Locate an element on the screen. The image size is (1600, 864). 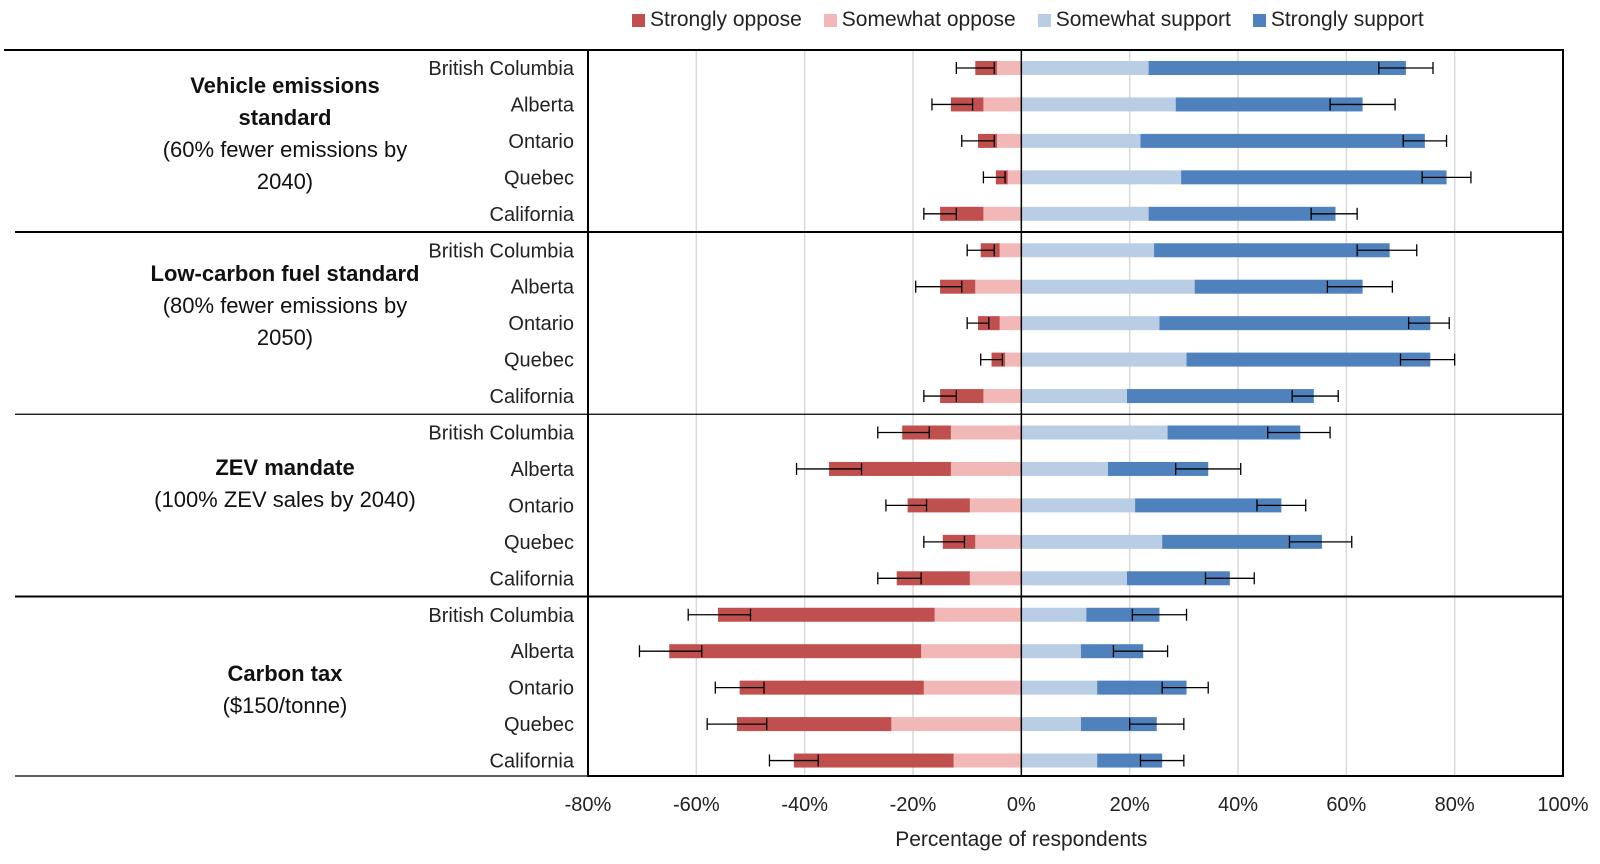
x-tick-label: -20% is located at coordinates (913, 805).